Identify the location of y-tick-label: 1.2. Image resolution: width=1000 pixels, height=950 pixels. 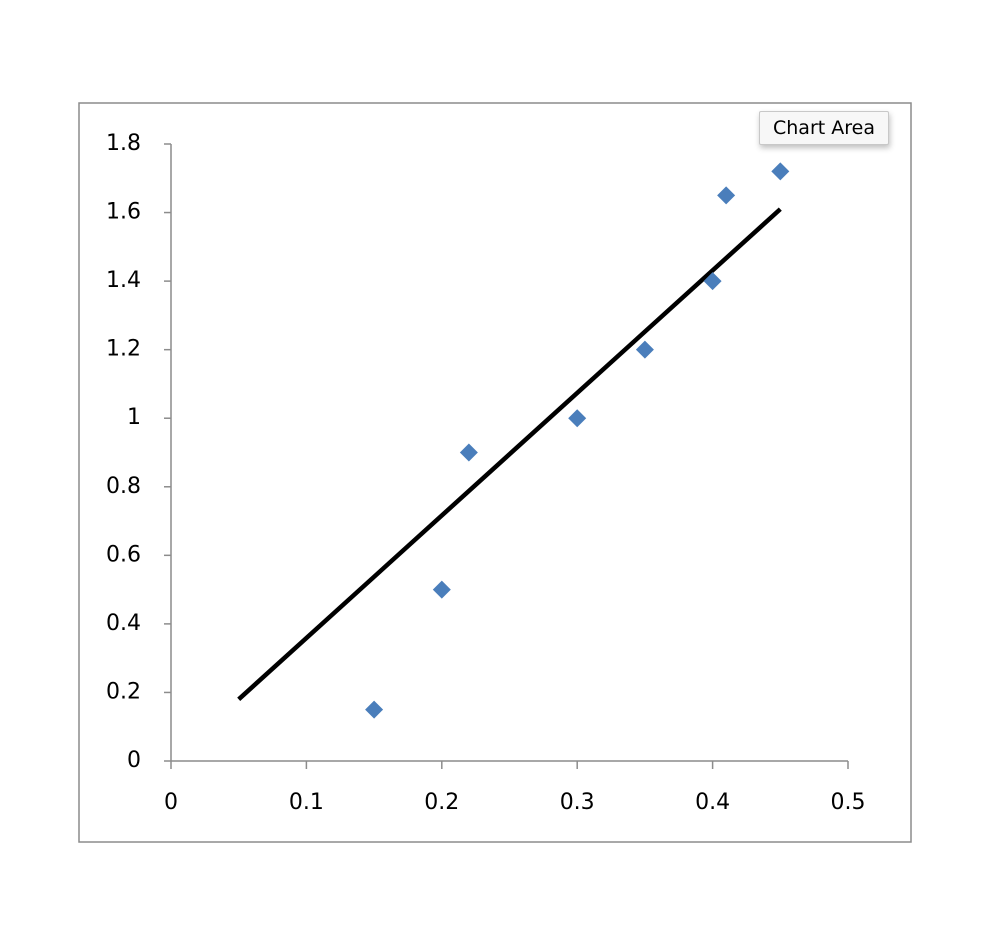
(123, 349).